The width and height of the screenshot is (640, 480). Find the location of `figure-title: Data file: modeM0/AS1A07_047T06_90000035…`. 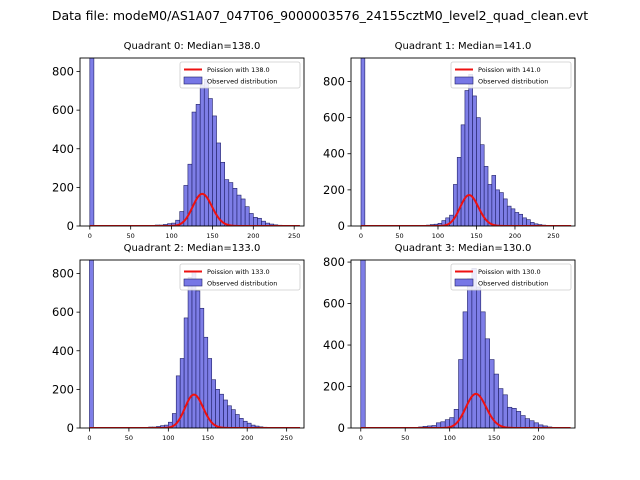

figure-title: Data file: modeM0/AS1A07_047T06_90000035… is located at coordinates (320, 15).